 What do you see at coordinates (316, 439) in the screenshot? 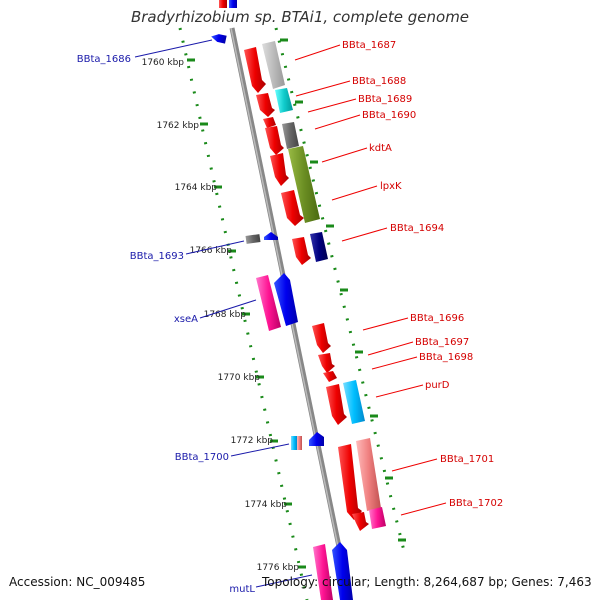
I see `gene-bbta-1700-arrow` at bounding box center [316, 439].